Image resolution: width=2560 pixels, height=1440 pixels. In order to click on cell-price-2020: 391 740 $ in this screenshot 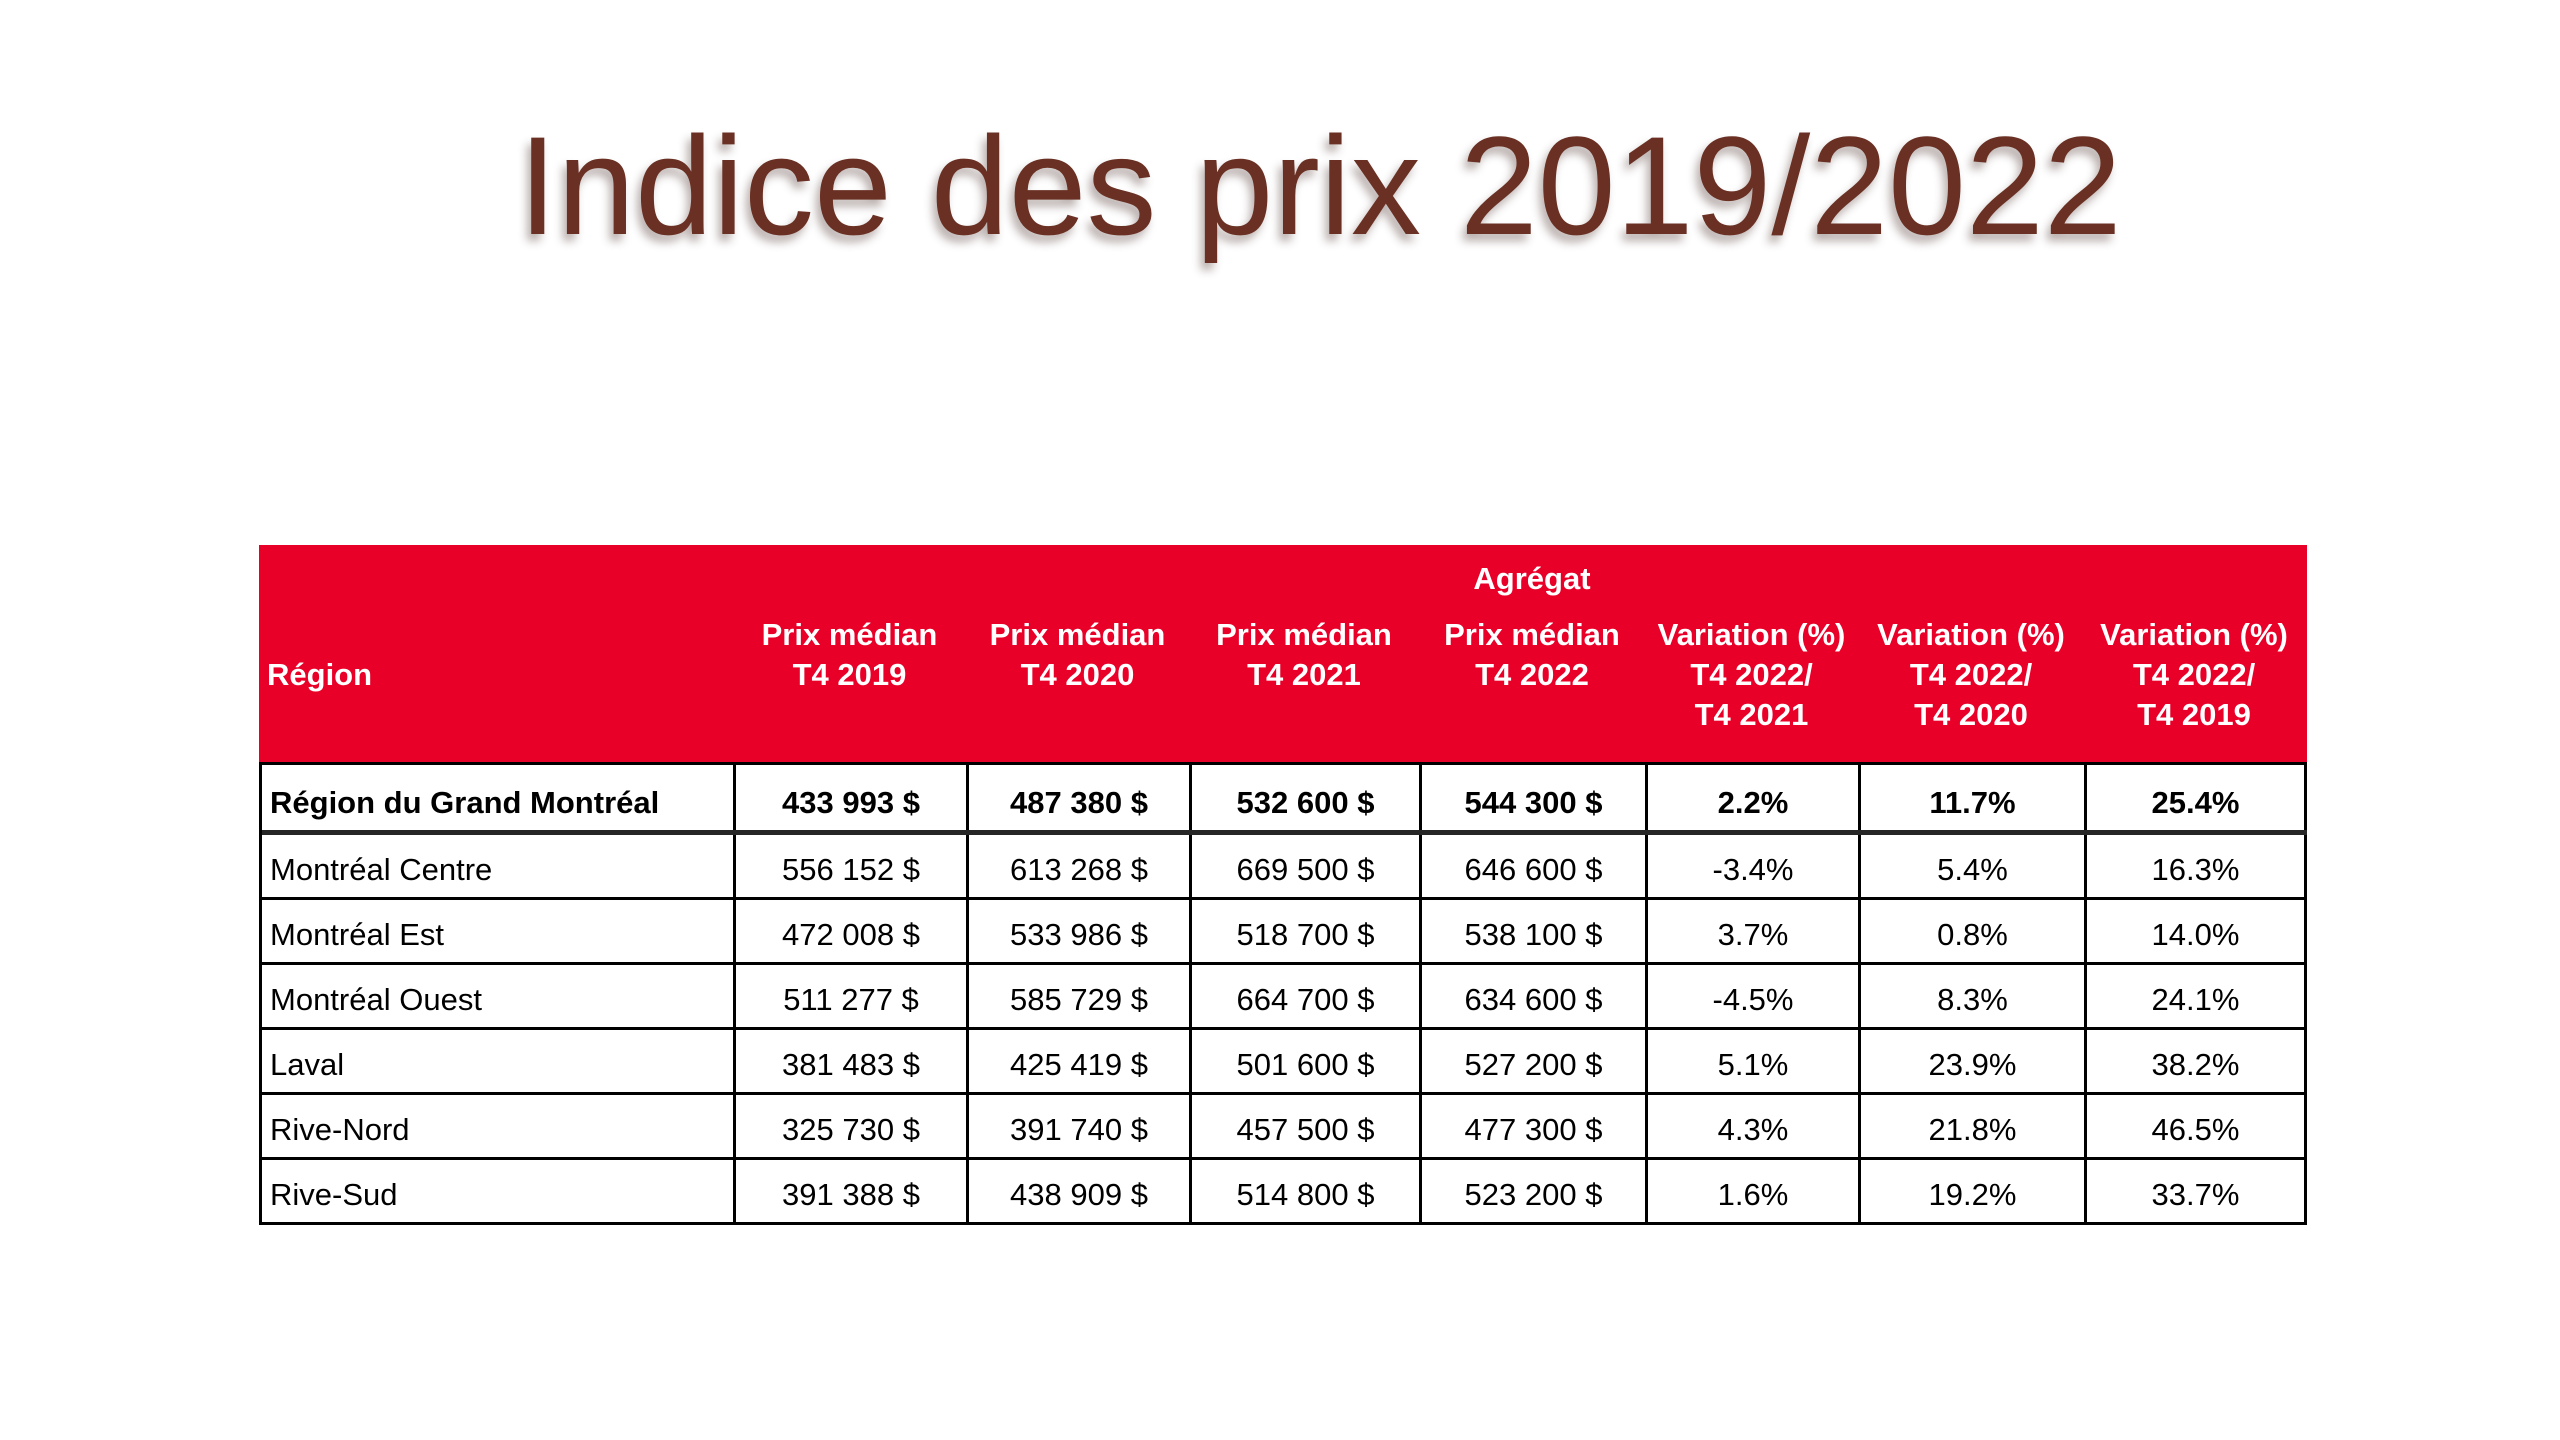, I will do `click(1080, 1126)`.